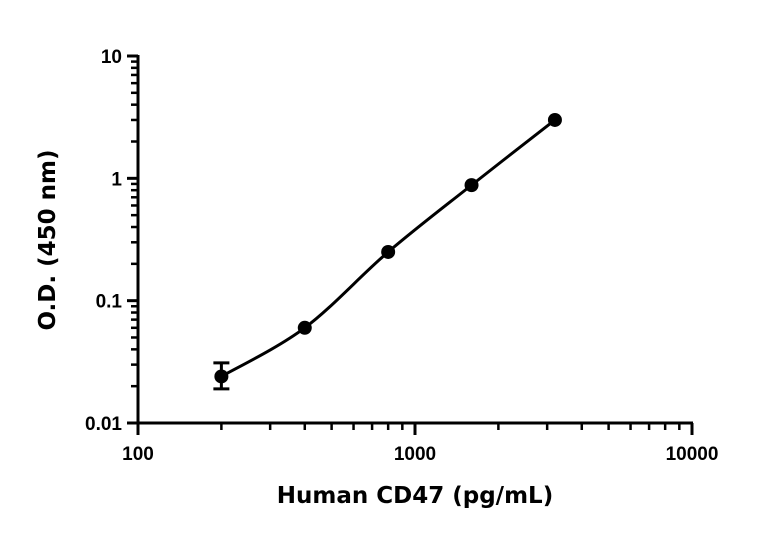 The image size is (768, 534). I want to click on y-axis: 0.01 0.1 1 10, so click(112, 241).